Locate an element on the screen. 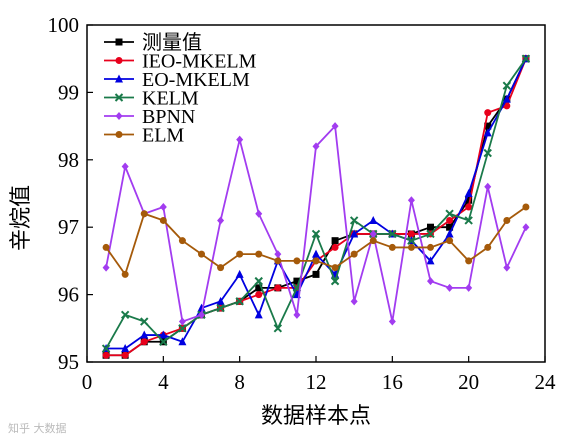  x-tick-label: 24 is located at coordinates (546, 382).